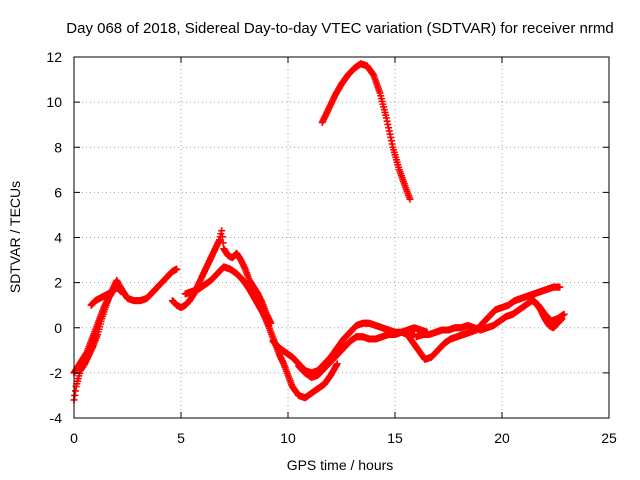 This screenshot has height=480, width=640. I want to click on x-tick-label: 0, so click(74, 438).